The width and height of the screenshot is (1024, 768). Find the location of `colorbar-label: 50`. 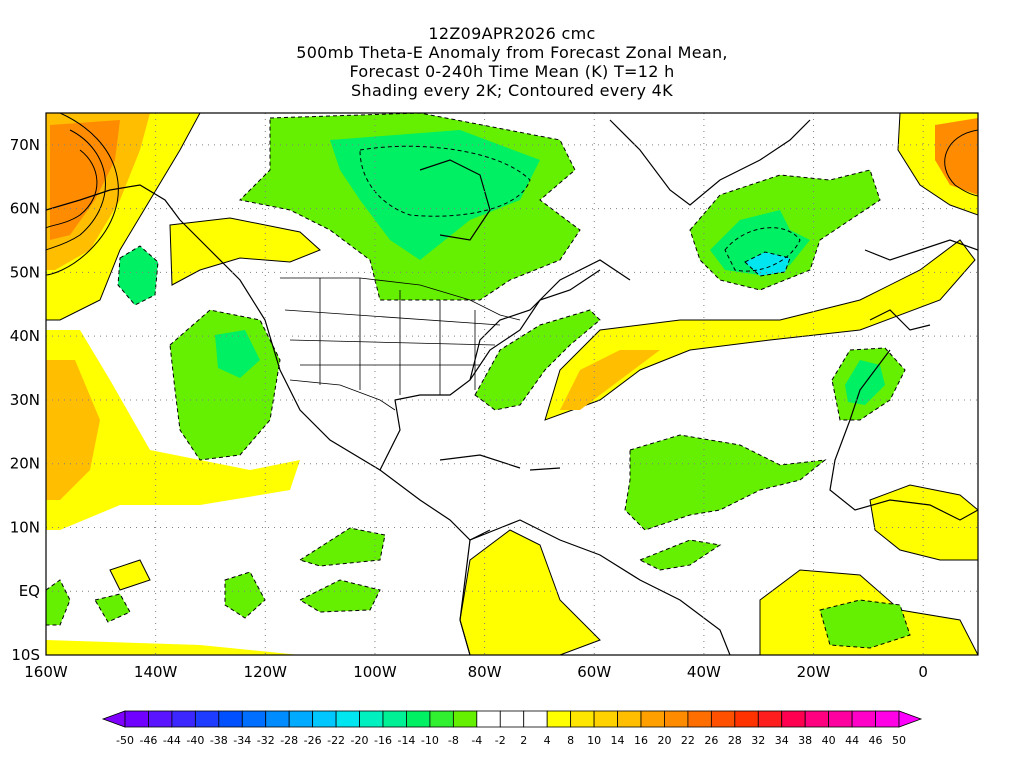

colorbar-label: 50 is located at coordinates (899, 740).